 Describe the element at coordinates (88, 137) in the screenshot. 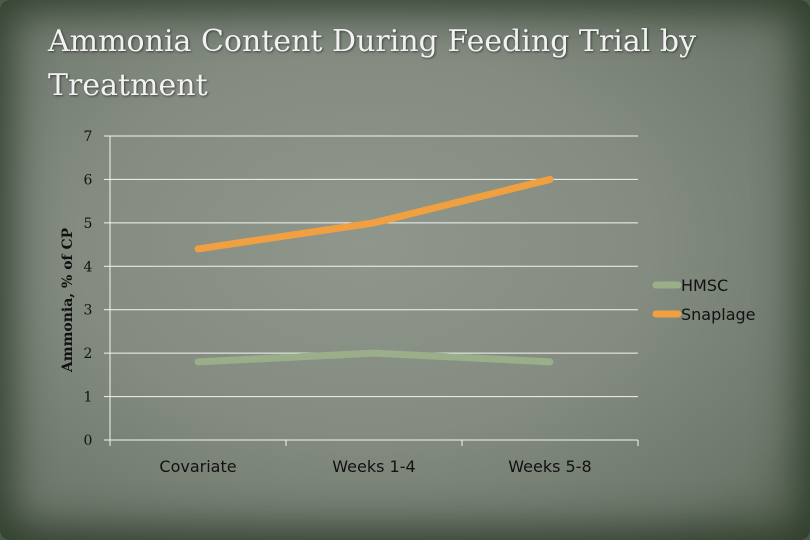

I see `y-tick-label: 7` at that location.